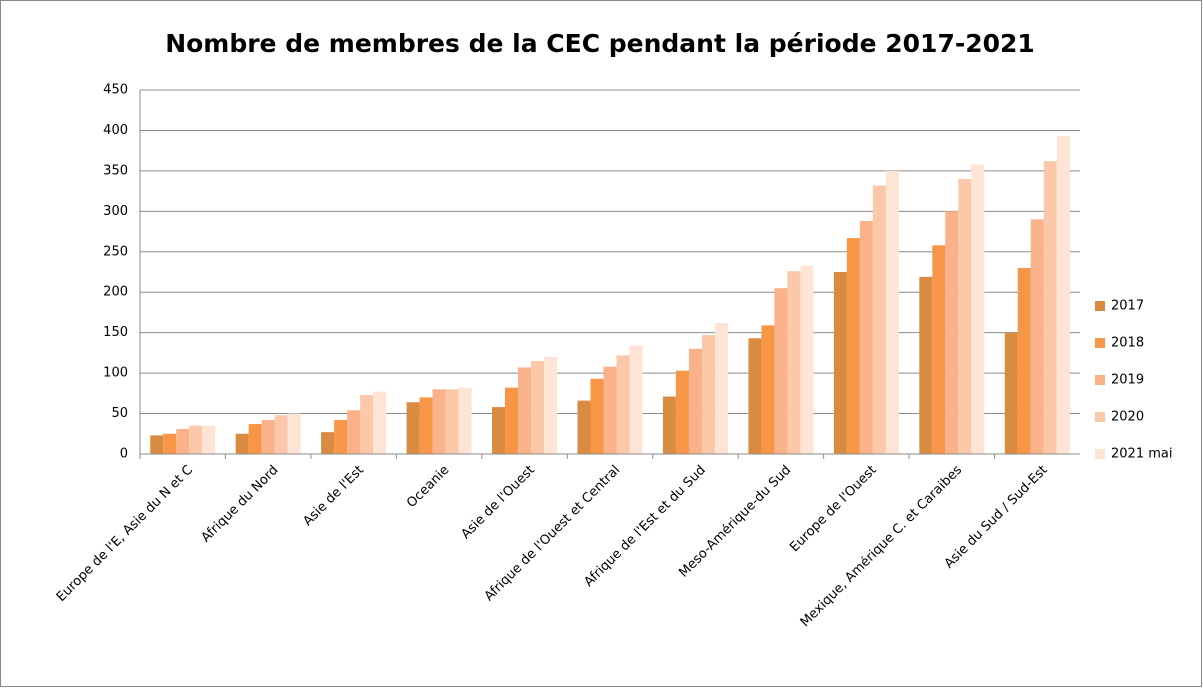  I want to click on legend-label: 2020, so click(1127, 417).